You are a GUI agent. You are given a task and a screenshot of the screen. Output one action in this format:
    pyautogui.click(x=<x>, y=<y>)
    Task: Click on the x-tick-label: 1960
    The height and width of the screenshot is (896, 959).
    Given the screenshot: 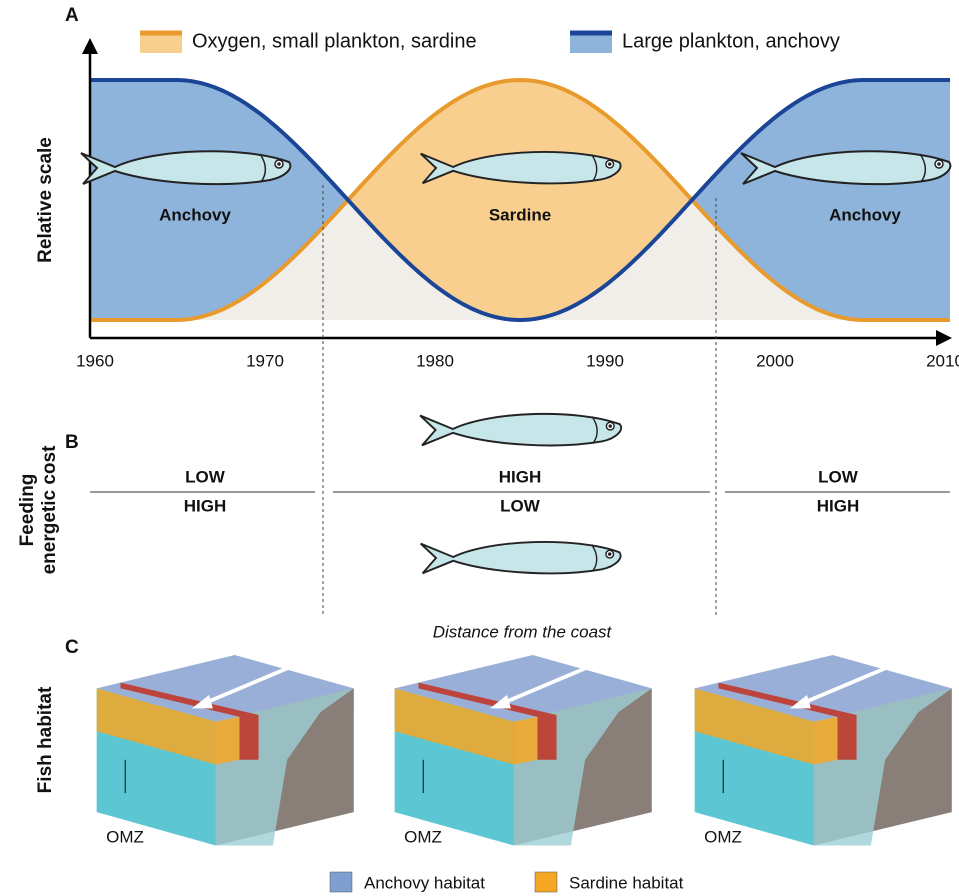 What is the action you would take?
    pyautogui.click(x=95, y=360)
    